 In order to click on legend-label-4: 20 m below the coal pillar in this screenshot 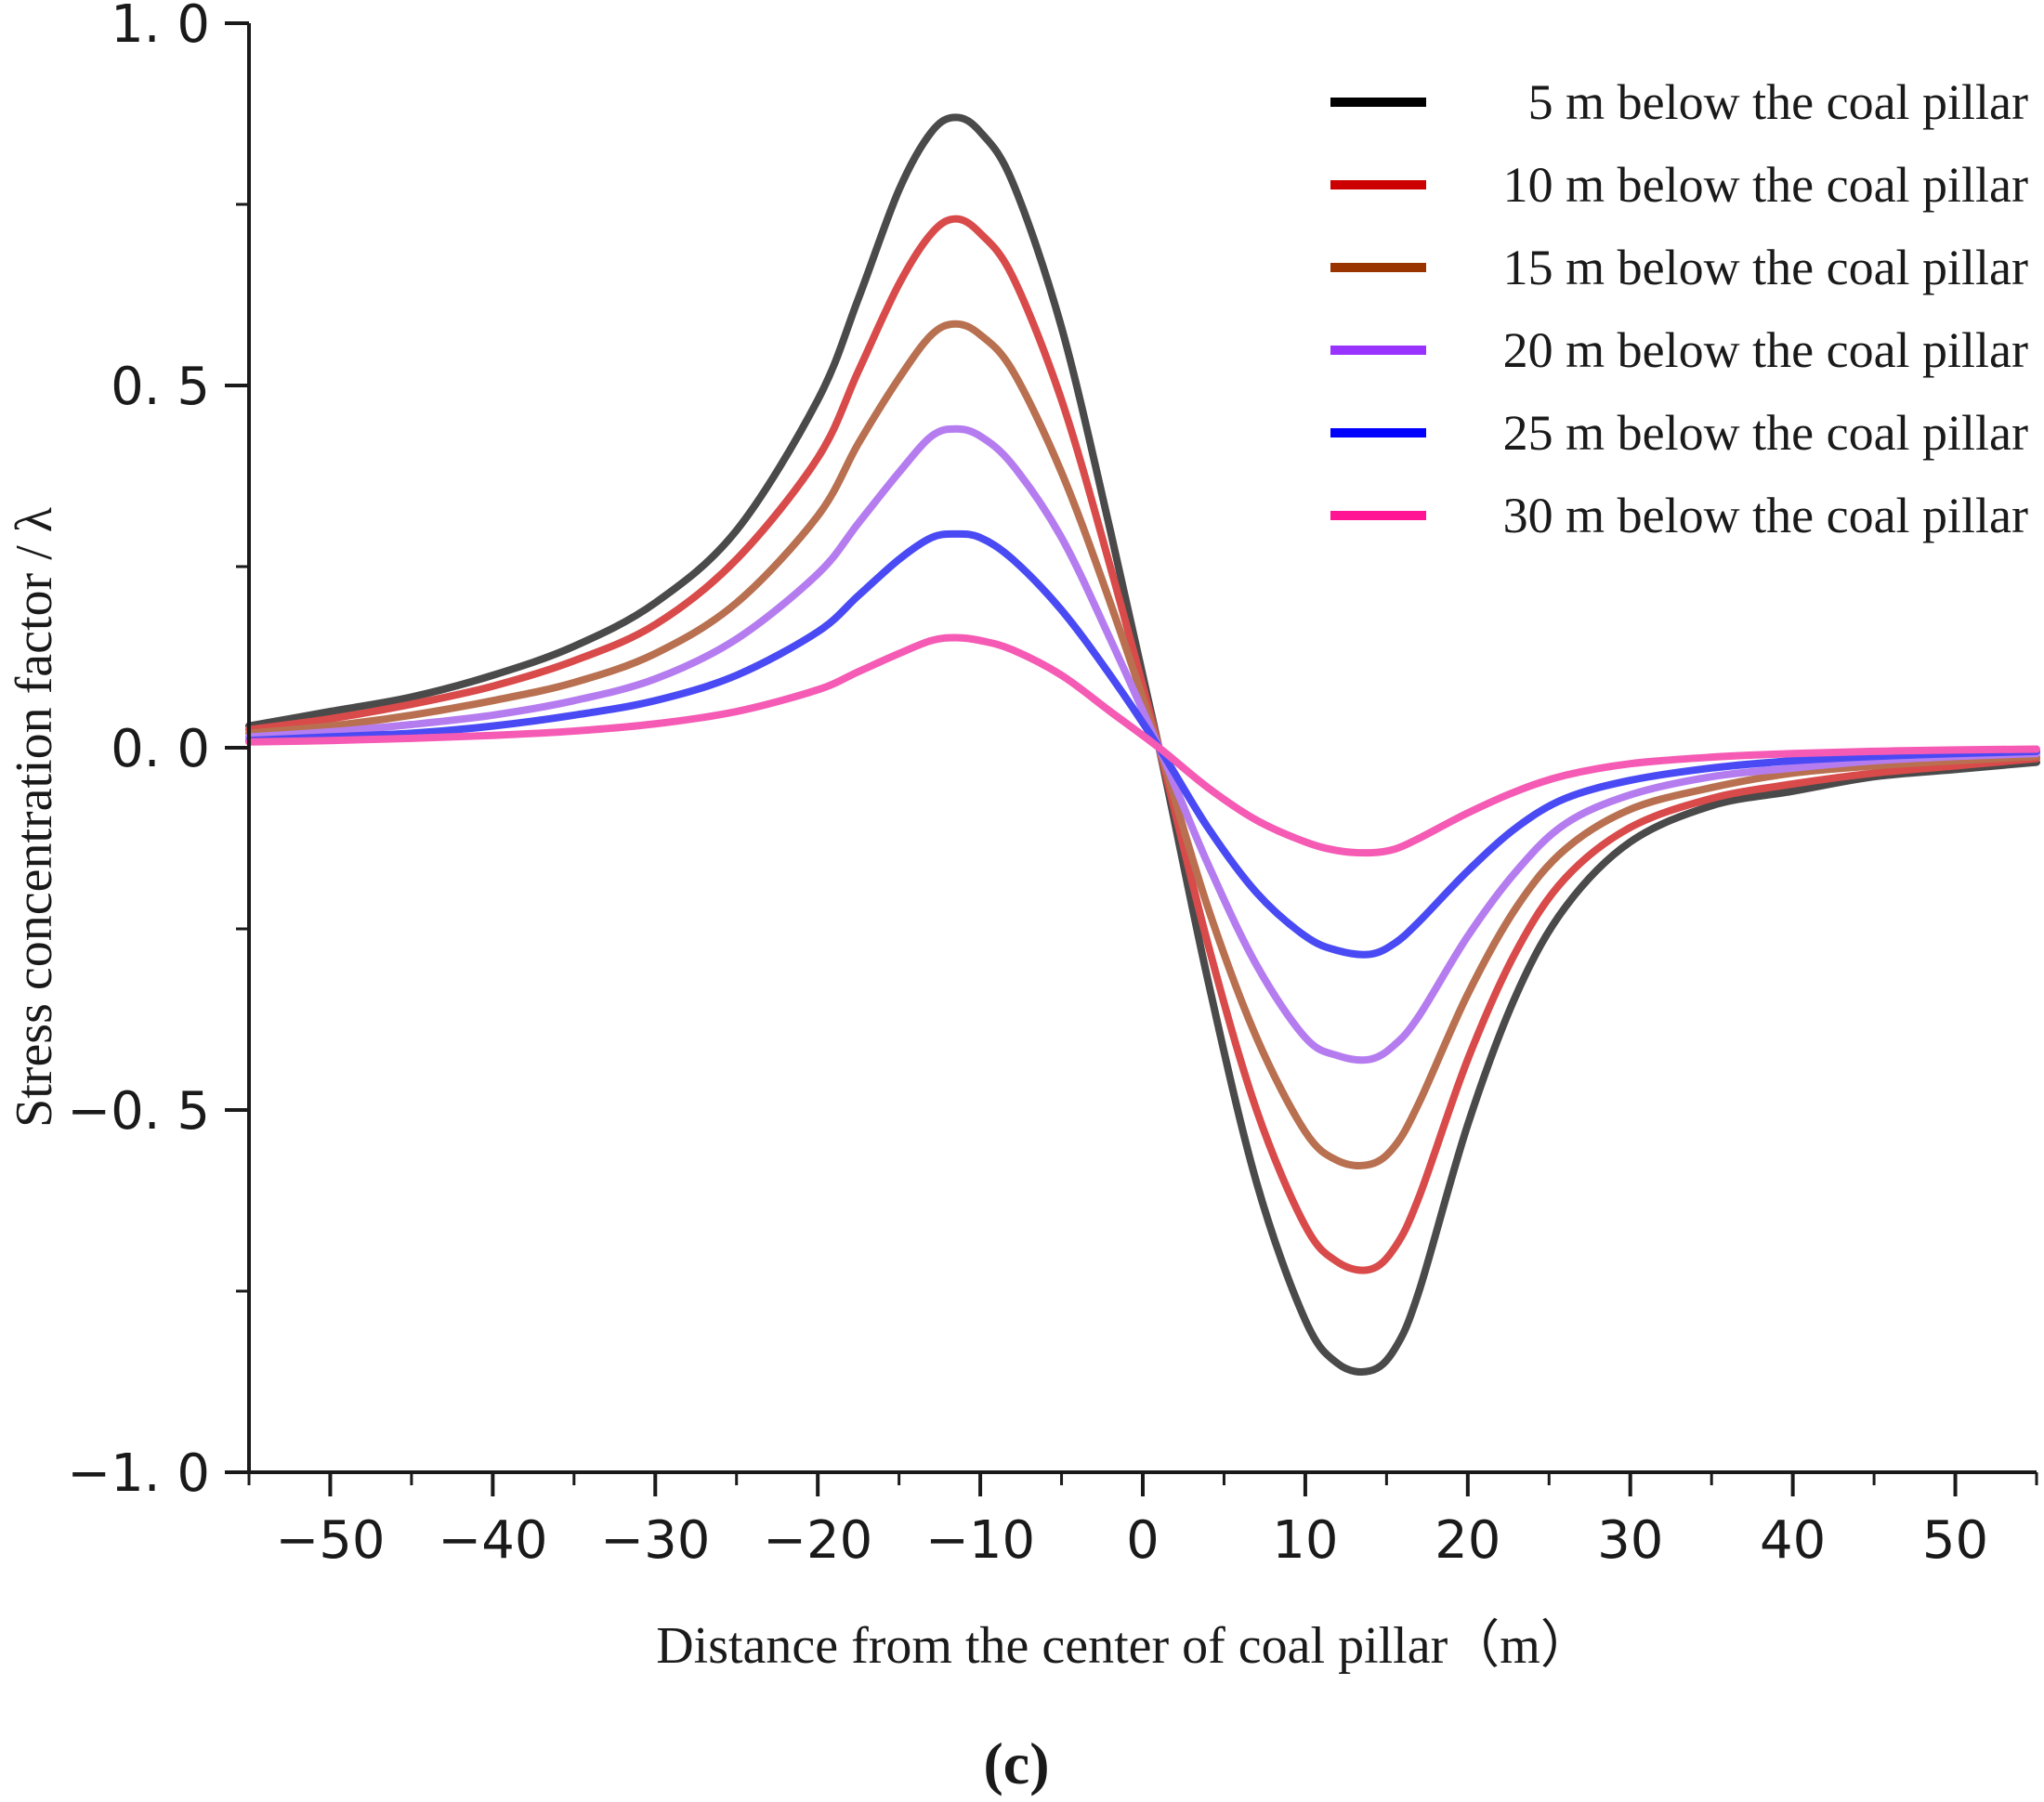, I will do `click(1765, 350)`.